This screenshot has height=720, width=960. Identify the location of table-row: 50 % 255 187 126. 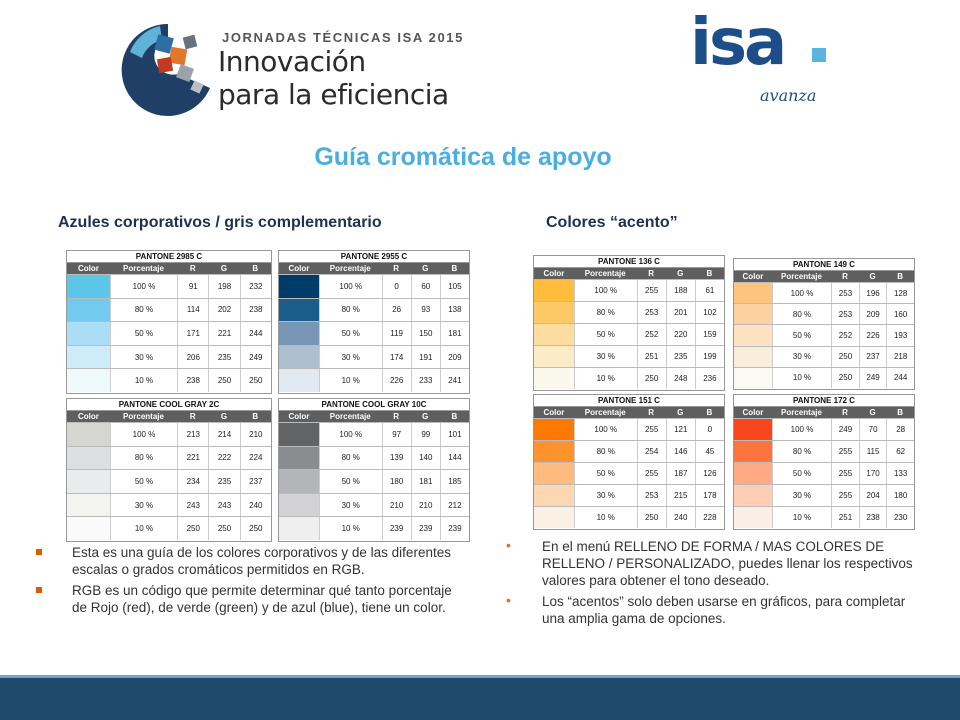
(629, 473).